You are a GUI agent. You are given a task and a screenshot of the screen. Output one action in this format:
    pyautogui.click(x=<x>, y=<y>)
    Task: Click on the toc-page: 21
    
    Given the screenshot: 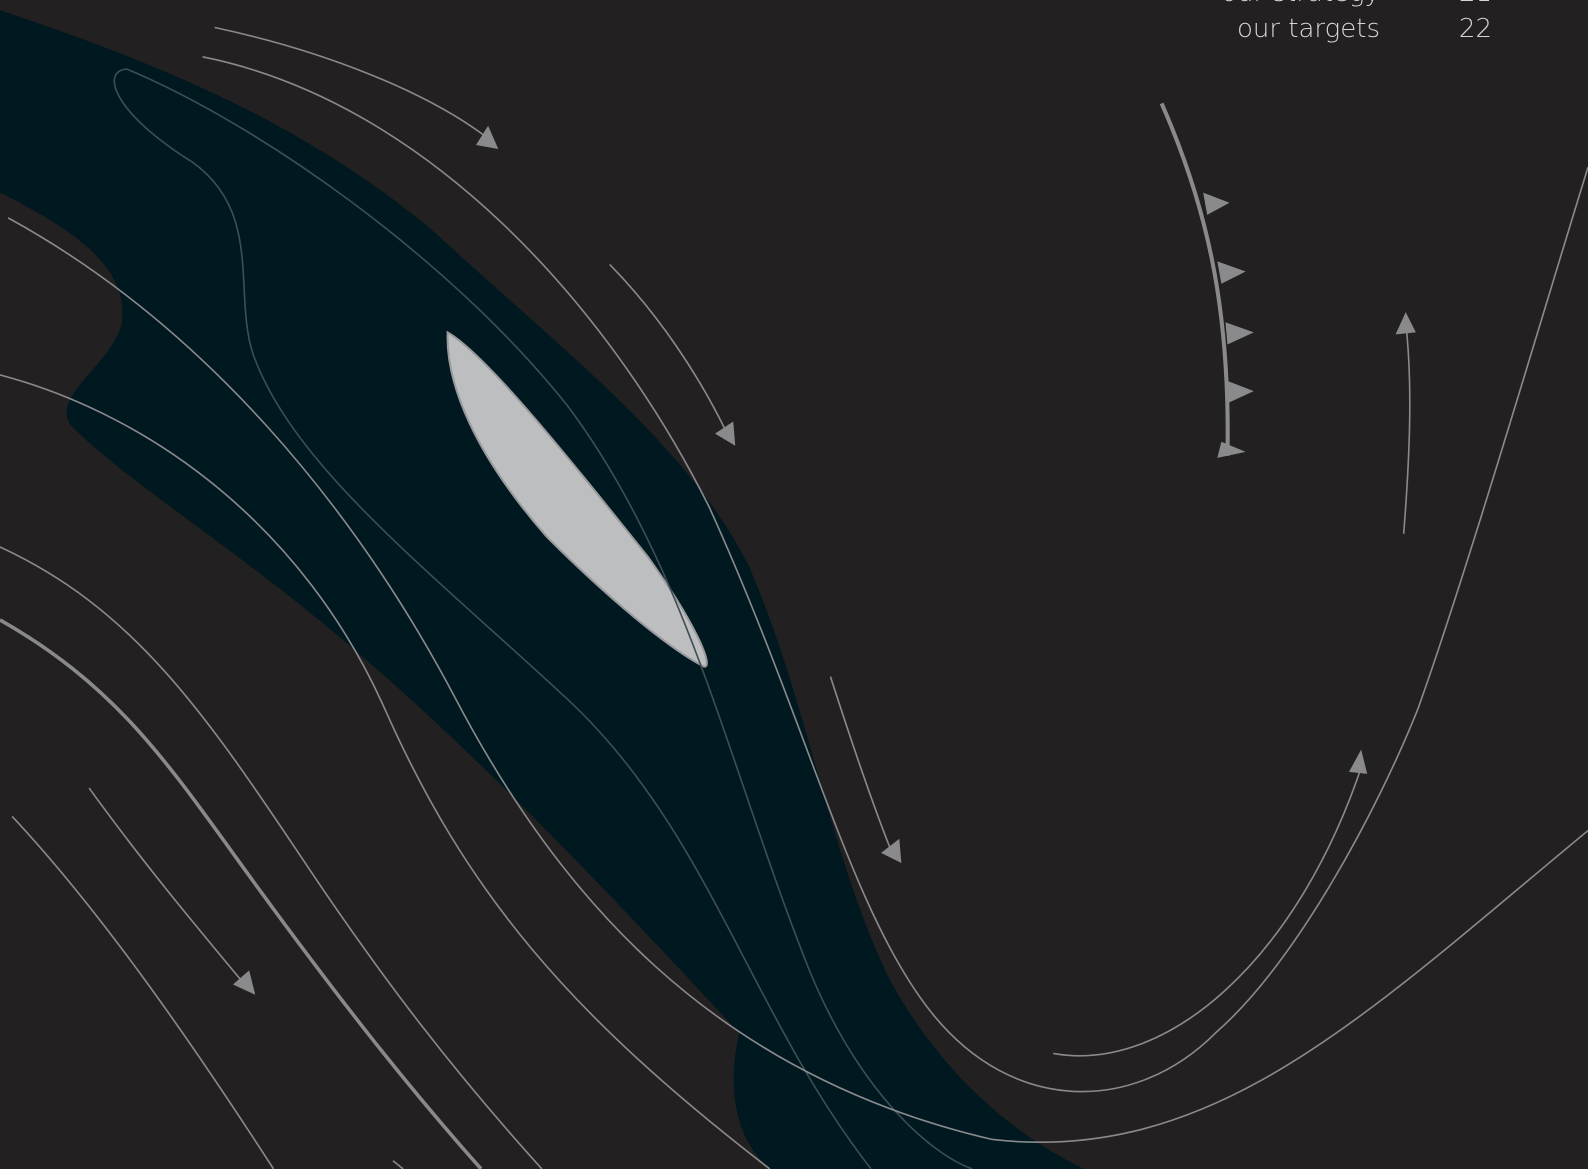 What is the action you would take?
    pyautogui.click(x=1436, y=4)
    